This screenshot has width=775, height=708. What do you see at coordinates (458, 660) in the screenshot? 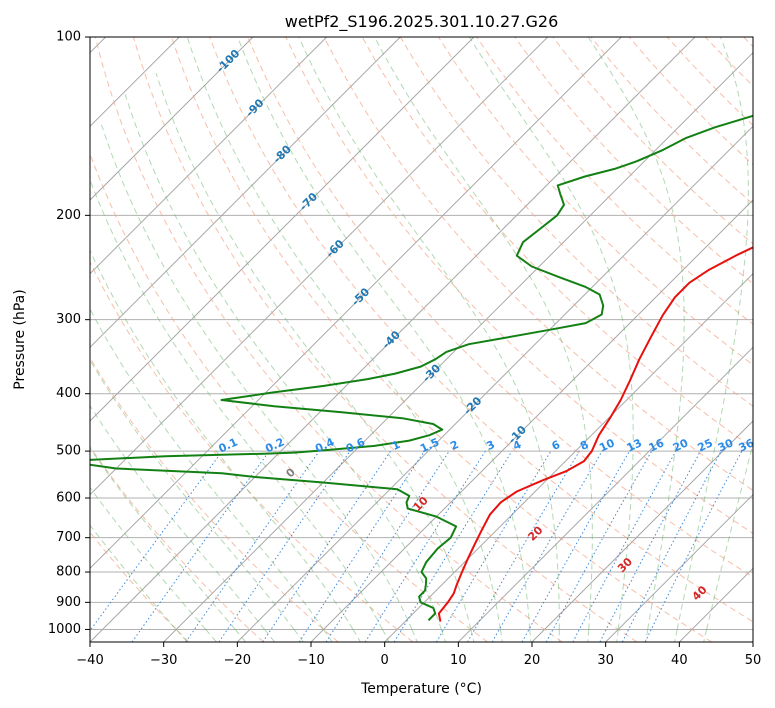
I see `x-tick-label: 10` at bounding box center [458, 660].